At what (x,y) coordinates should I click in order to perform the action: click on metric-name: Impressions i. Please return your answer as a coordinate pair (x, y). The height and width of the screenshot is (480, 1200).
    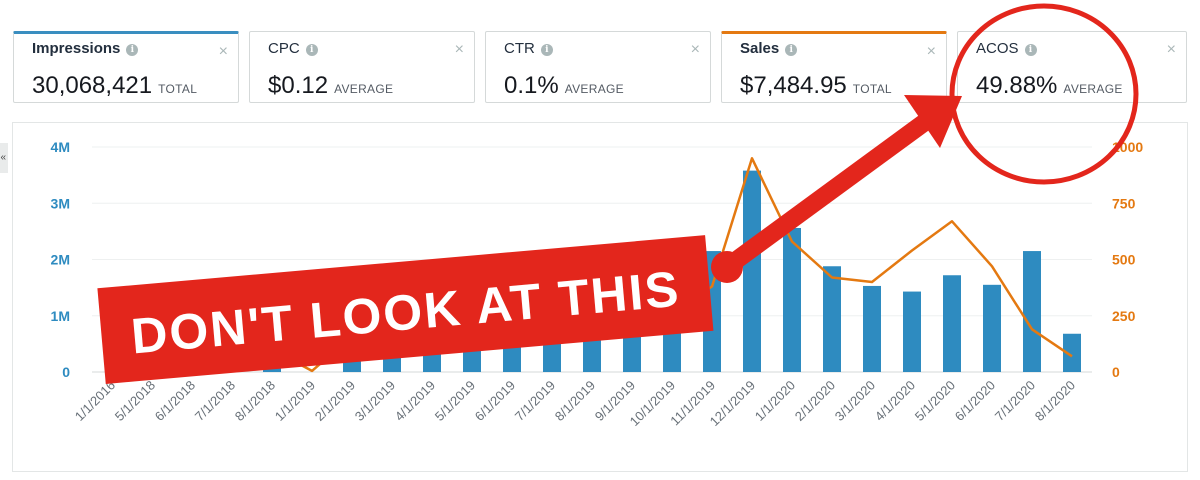
    Looking at the image, I should click on (85, 48).